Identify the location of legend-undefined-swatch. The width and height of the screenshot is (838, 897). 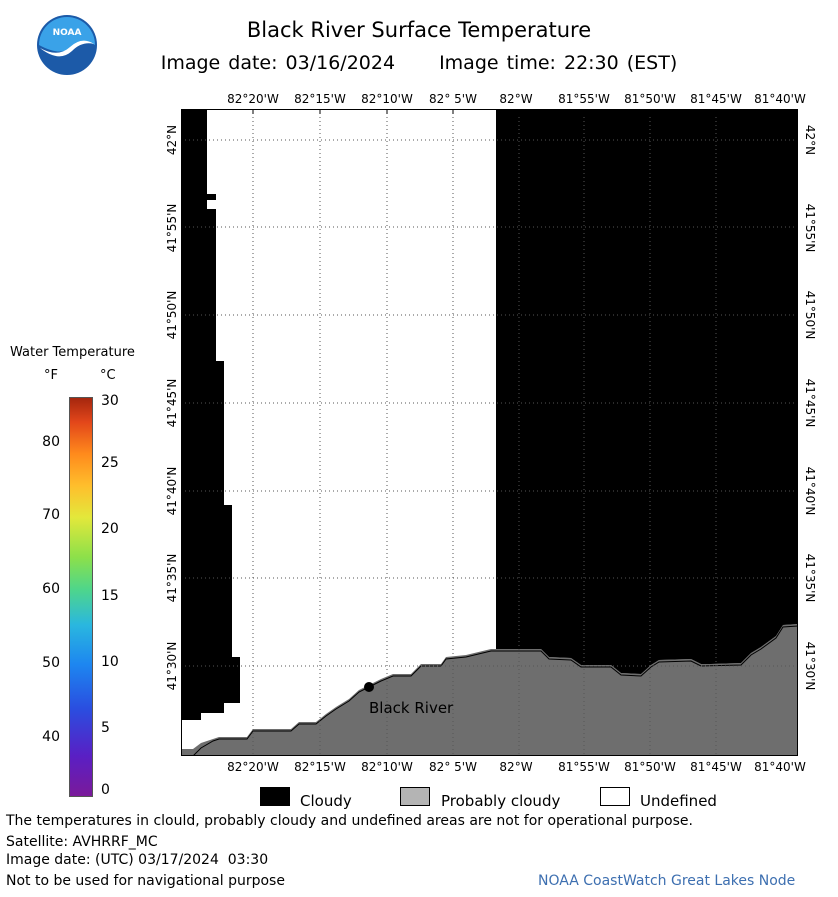
(615, 796).